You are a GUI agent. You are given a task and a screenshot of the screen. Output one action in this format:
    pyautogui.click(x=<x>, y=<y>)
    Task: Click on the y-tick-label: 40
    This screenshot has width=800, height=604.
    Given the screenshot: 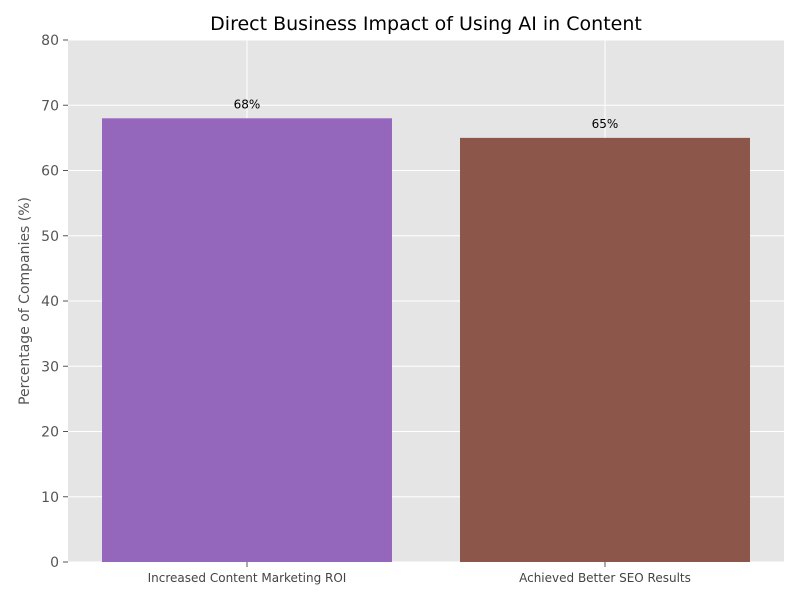 What is the action you would take?
    pyautogui.click(x=50, y=302)
    